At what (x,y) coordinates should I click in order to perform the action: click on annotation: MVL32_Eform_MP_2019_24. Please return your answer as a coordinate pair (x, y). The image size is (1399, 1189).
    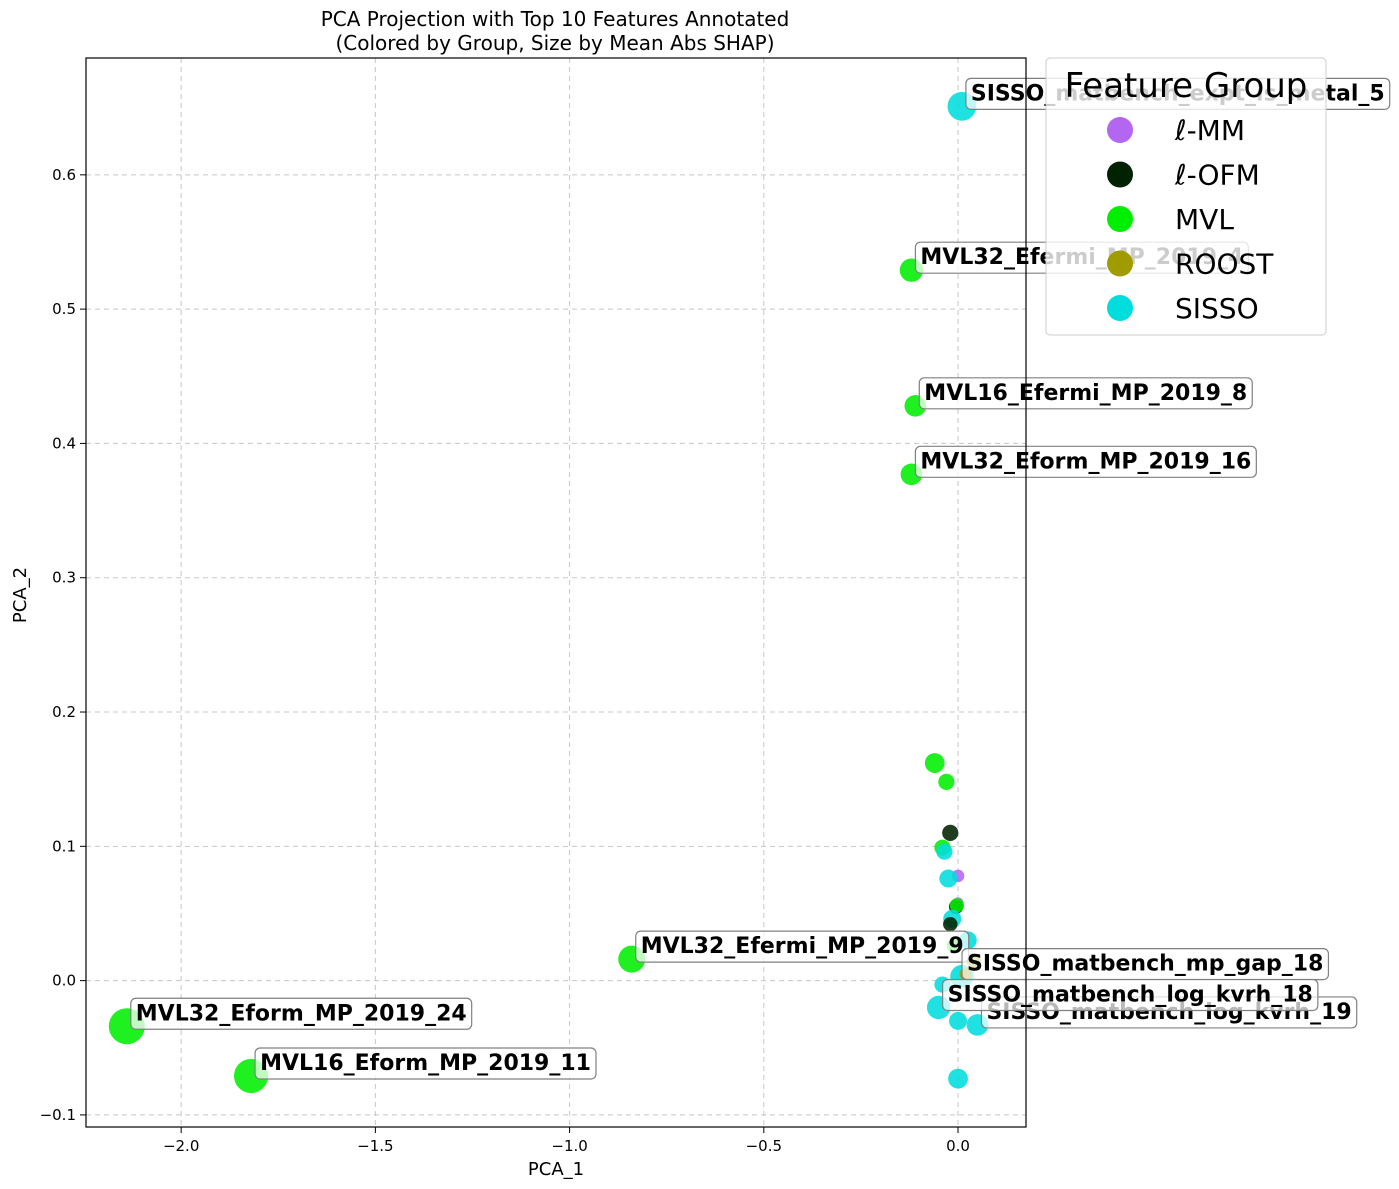
    Looking at the image, I should click on (301, 1013).